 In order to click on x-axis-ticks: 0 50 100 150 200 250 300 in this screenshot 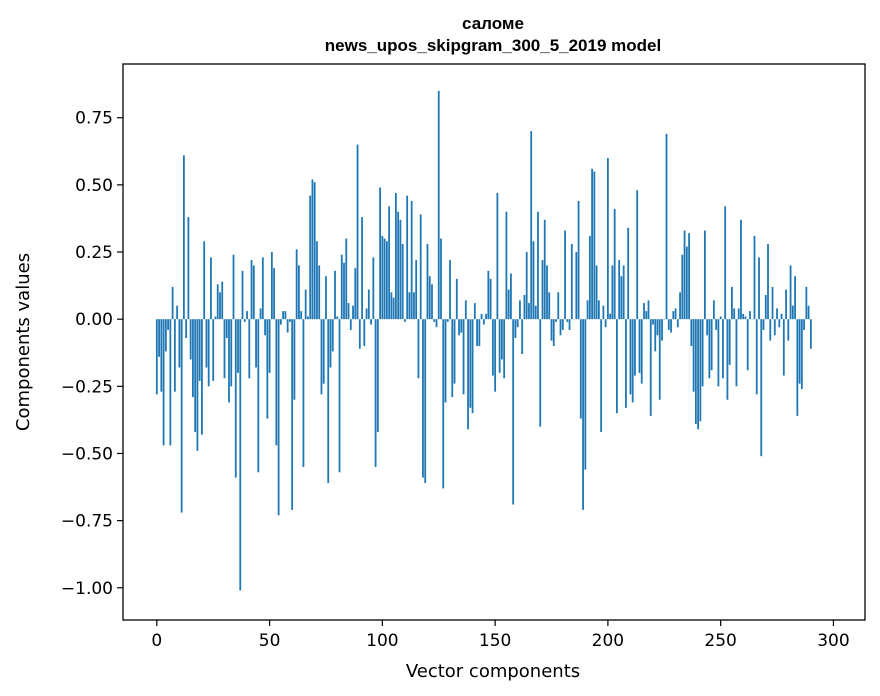, I will do `click(500, 635)`.